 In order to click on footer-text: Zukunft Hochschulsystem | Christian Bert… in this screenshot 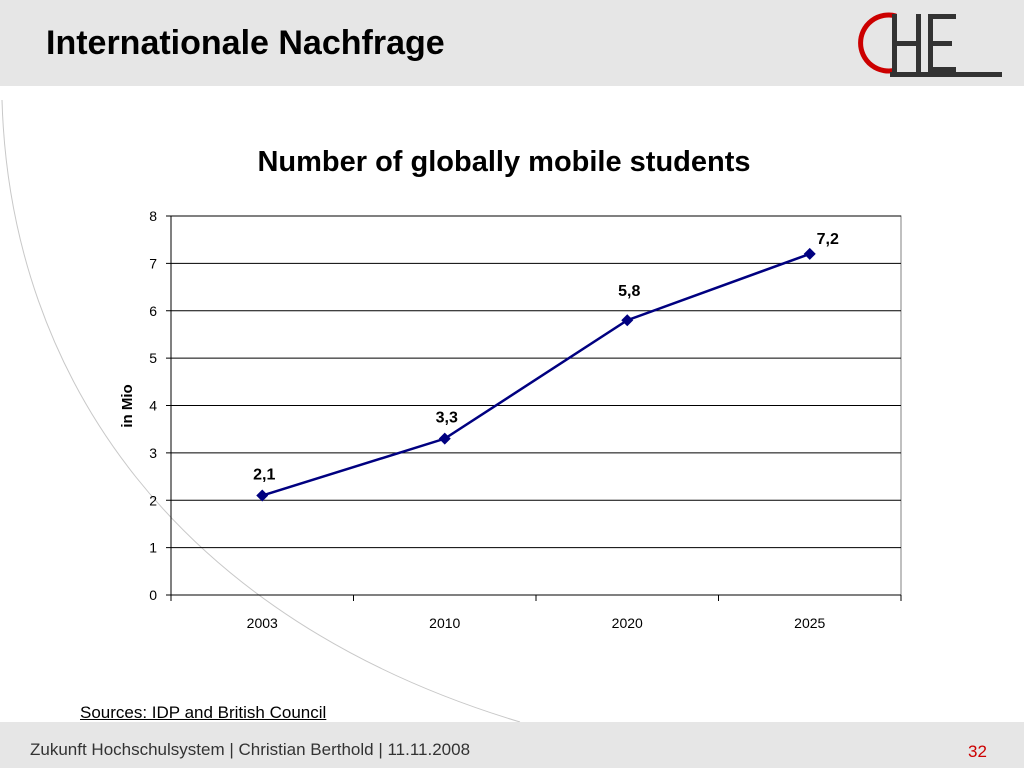, I will do `click(250, 749)`.